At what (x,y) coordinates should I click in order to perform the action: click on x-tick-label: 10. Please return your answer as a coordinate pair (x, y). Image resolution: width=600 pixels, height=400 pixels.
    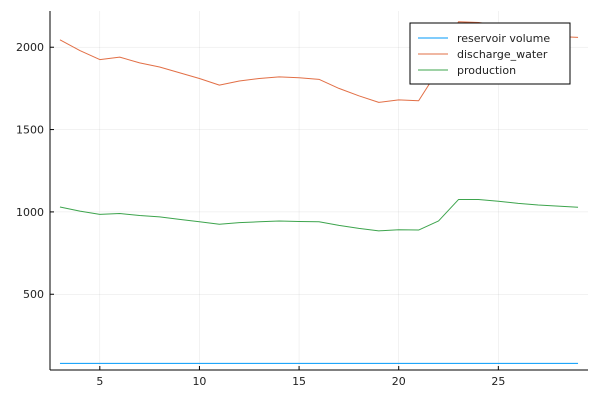
    Looking at the image, I should click on (199, 381).